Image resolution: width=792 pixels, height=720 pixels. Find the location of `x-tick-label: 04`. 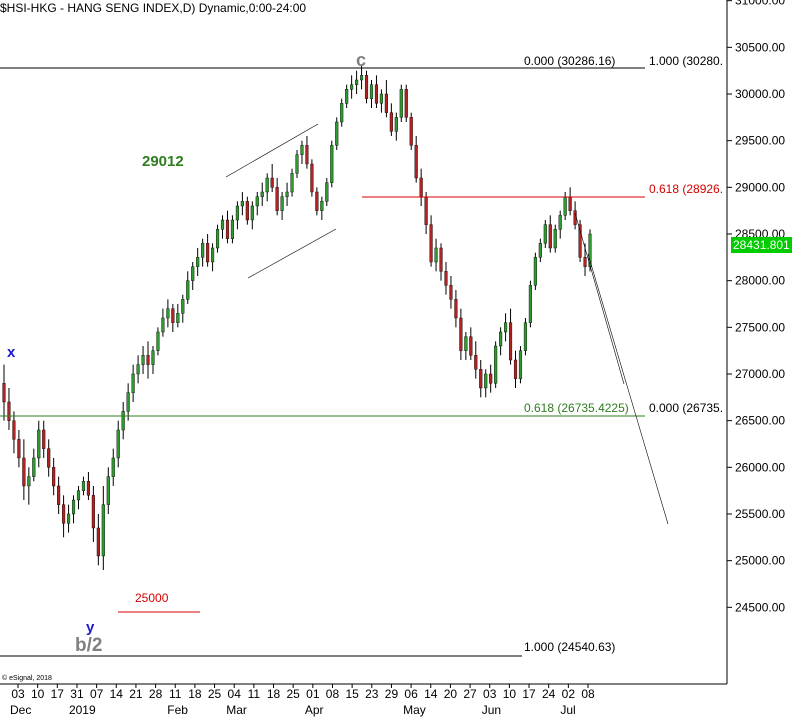

x-tick-label: 04 is located at coordinates (235, 694).